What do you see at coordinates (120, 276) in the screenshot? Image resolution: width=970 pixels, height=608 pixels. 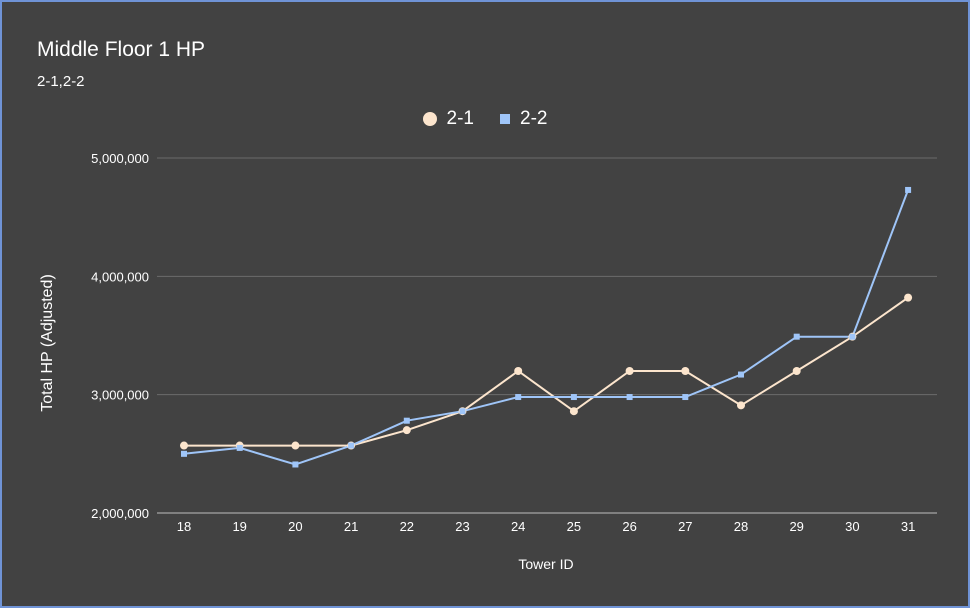 I see `y-tick-label: 4,000,000` at bounding box center [120, 276].